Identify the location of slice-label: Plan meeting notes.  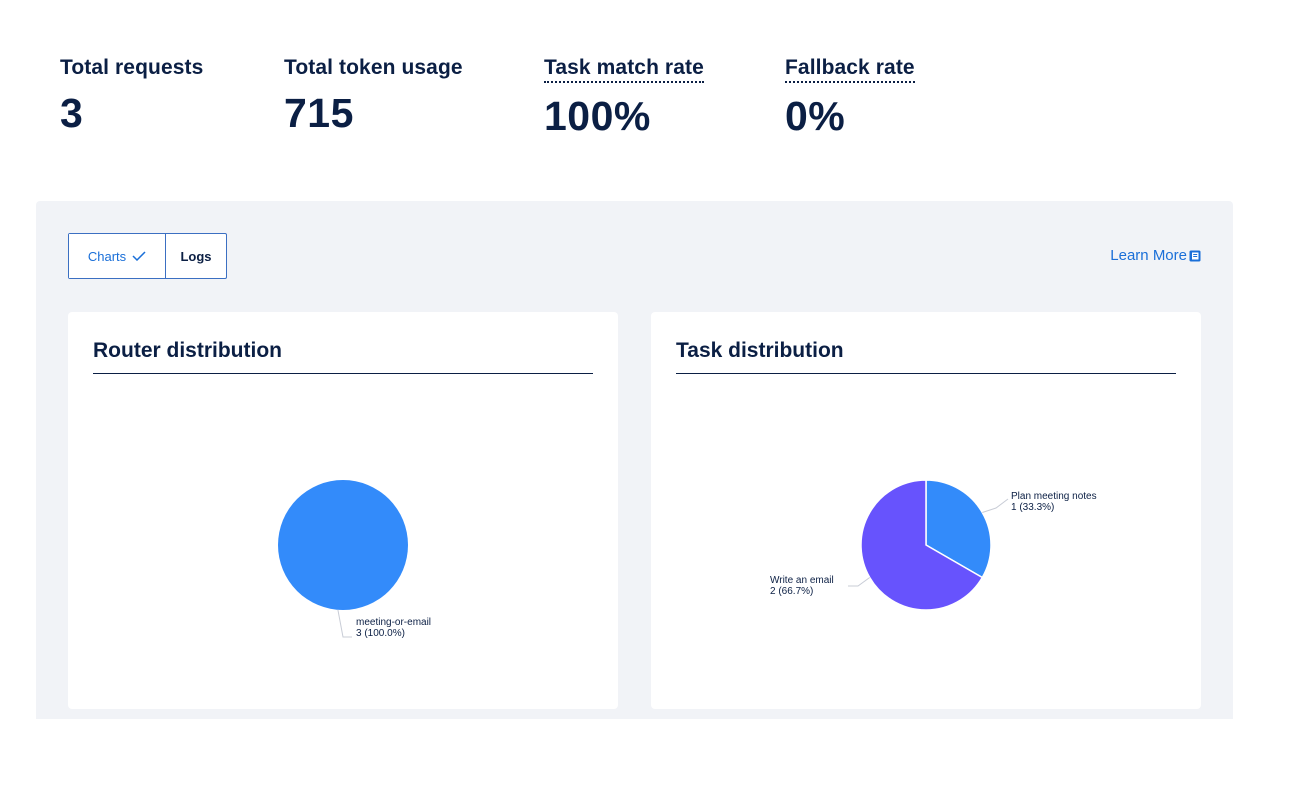
(1054, 496).